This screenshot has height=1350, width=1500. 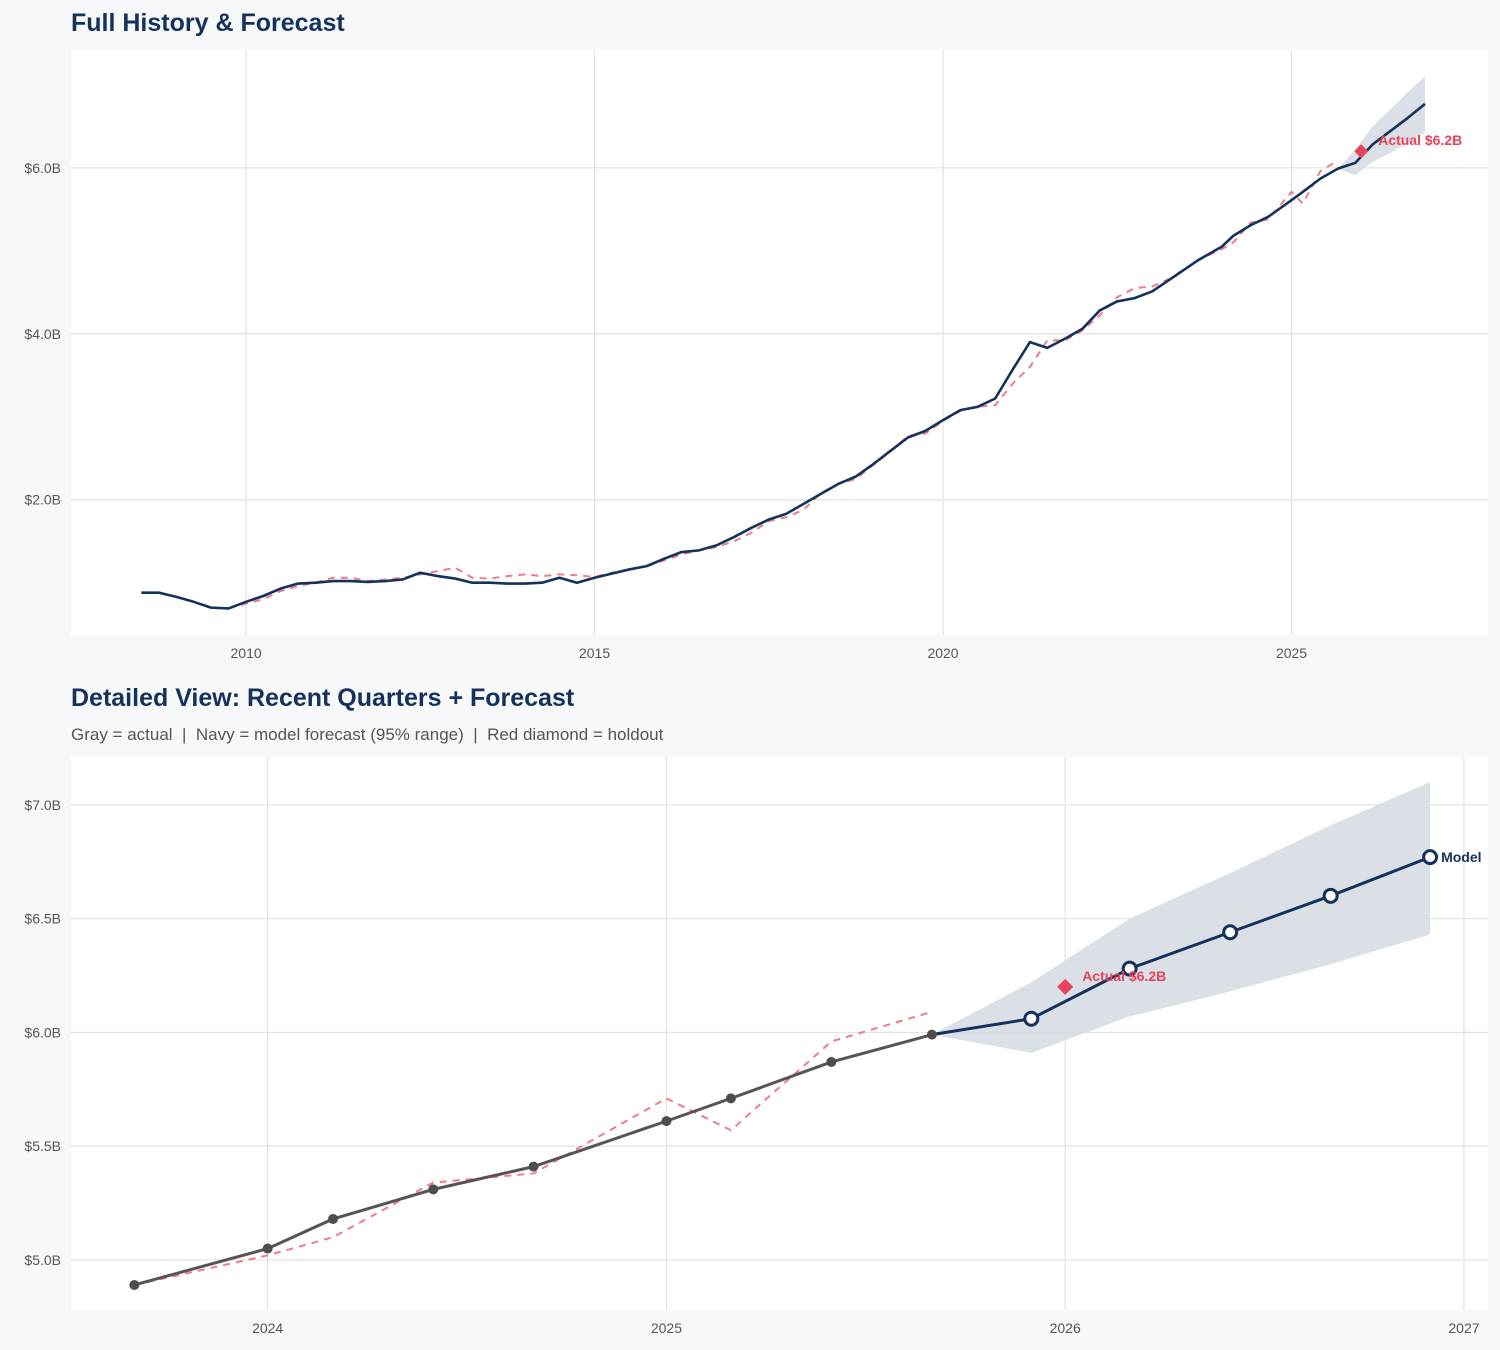 I want to click on x-tick-label: 2020, so click(x=942, y=653).